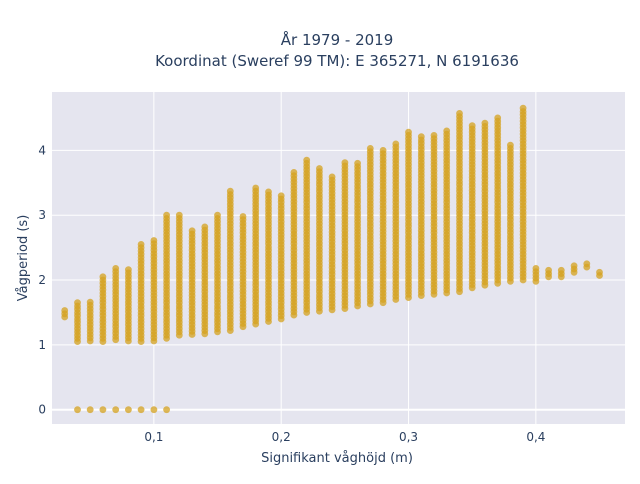 The height and width of the screenshot is (484, 640). Describe the element at coordinates (153, 437) in the screenshot. I see `x-tick-label: 0,1` at that location.